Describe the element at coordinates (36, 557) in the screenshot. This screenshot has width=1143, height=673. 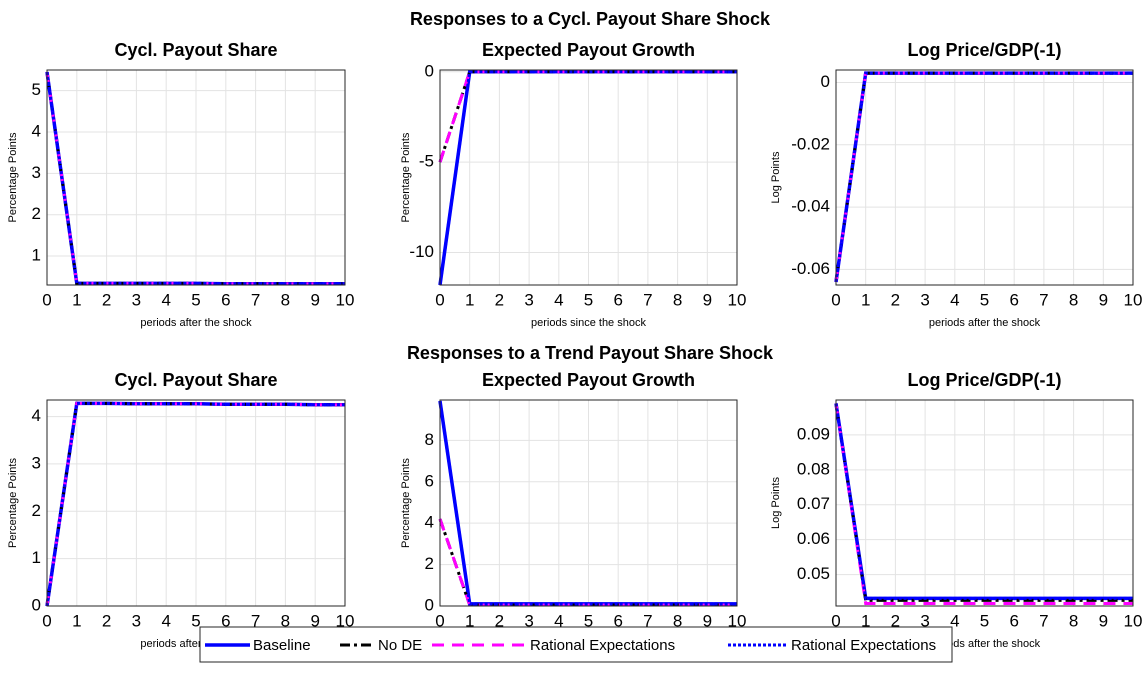
I see `y-tick-label: 1` at that location.